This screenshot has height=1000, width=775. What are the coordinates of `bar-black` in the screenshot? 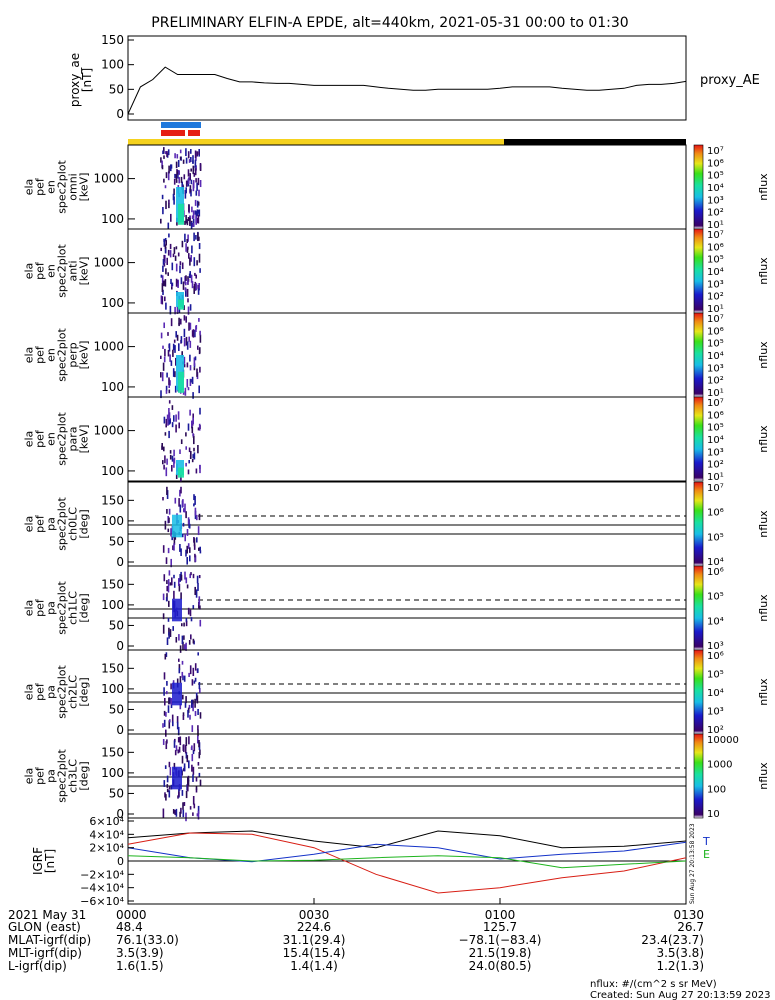 It's located at (595, 142).